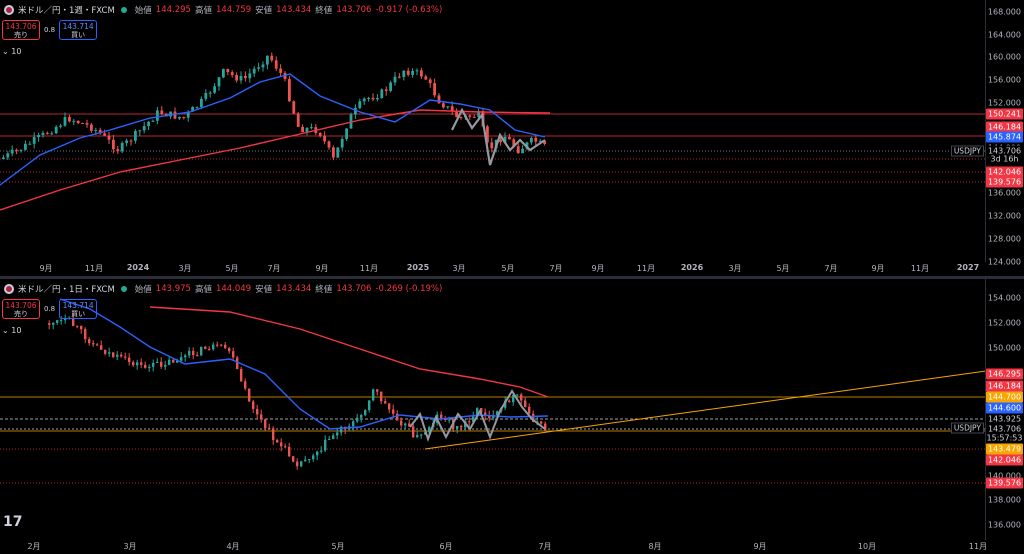 The height and width of the screenshot is (554, 1024). I want to click on market-open-icon, so click(123, 289).